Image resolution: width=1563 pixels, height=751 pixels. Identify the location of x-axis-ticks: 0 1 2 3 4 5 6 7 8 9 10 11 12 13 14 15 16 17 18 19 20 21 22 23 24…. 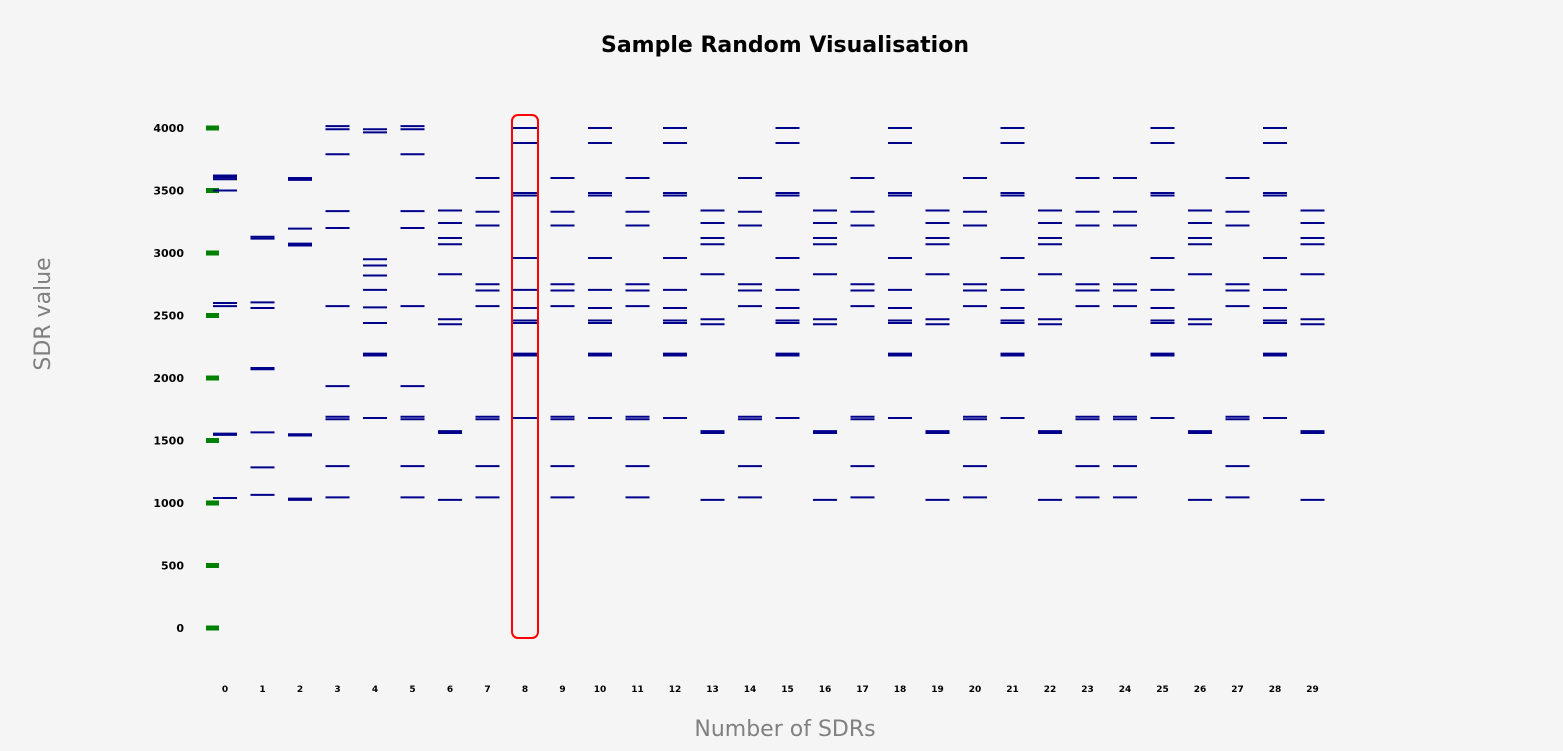
(770, 690).